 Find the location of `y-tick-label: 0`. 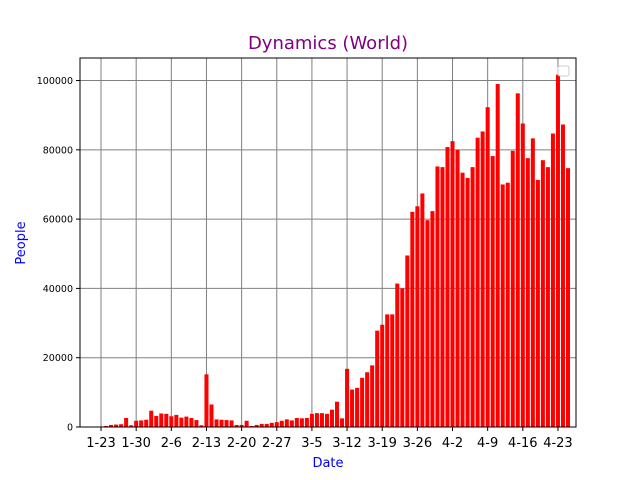

y-tick-label: 0 is located at coordinates (70, 428).